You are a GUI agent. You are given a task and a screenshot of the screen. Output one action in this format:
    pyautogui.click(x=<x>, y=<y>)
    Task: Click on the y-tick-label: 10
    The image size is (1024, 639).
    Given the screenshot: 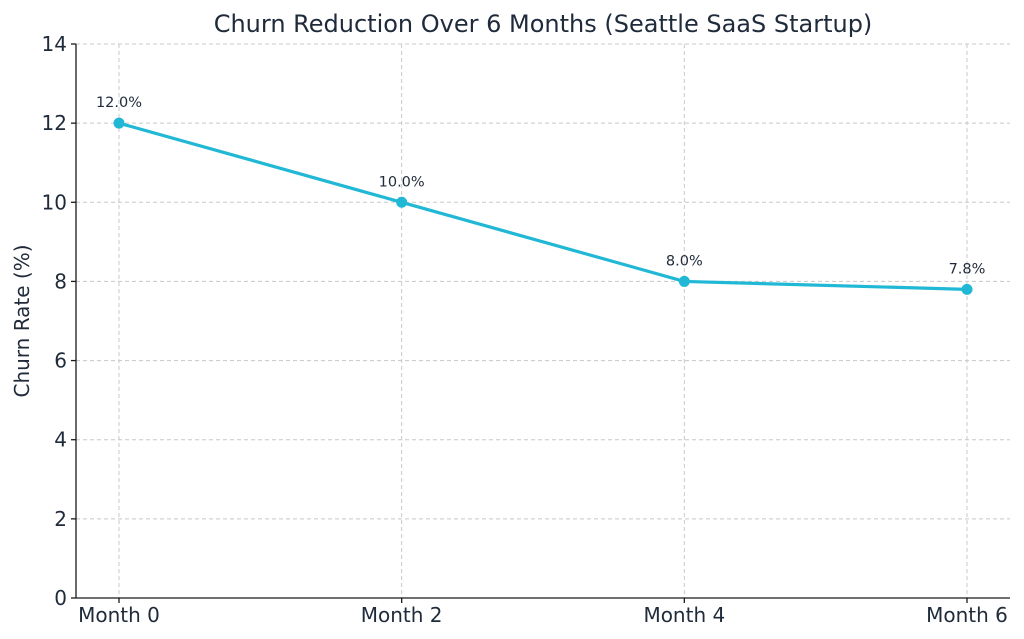 What is the action you would take?
    pyautogui.click(x=54, y=202)
    